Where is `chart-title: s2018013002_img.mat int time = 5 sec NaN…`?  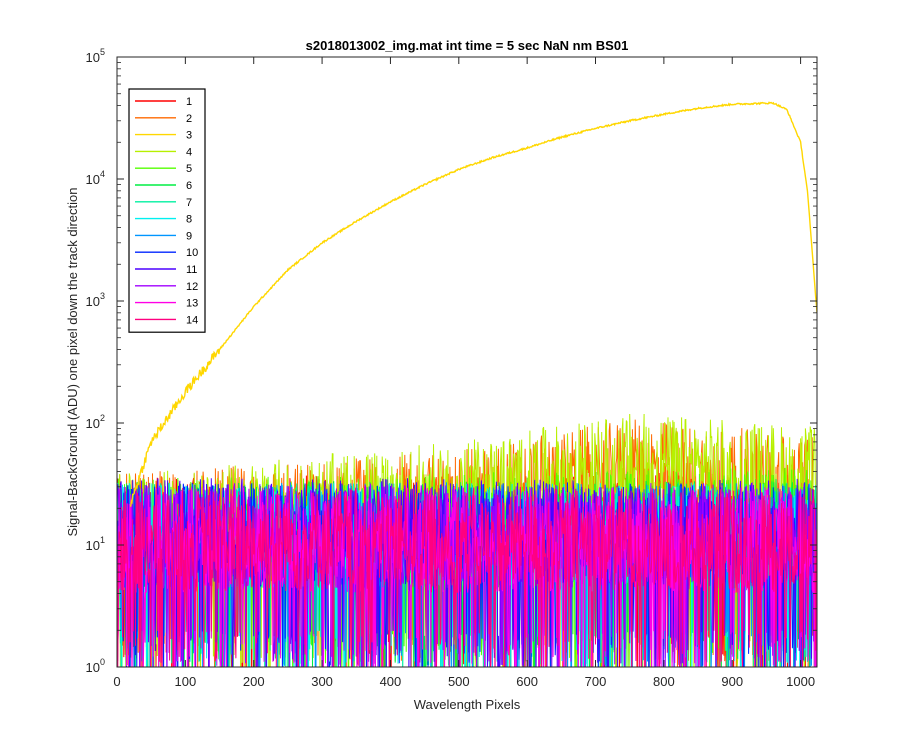 chart-title: s2018013002_img.mat int time = 5 sec NaN… is located at coordinates (467, 45).